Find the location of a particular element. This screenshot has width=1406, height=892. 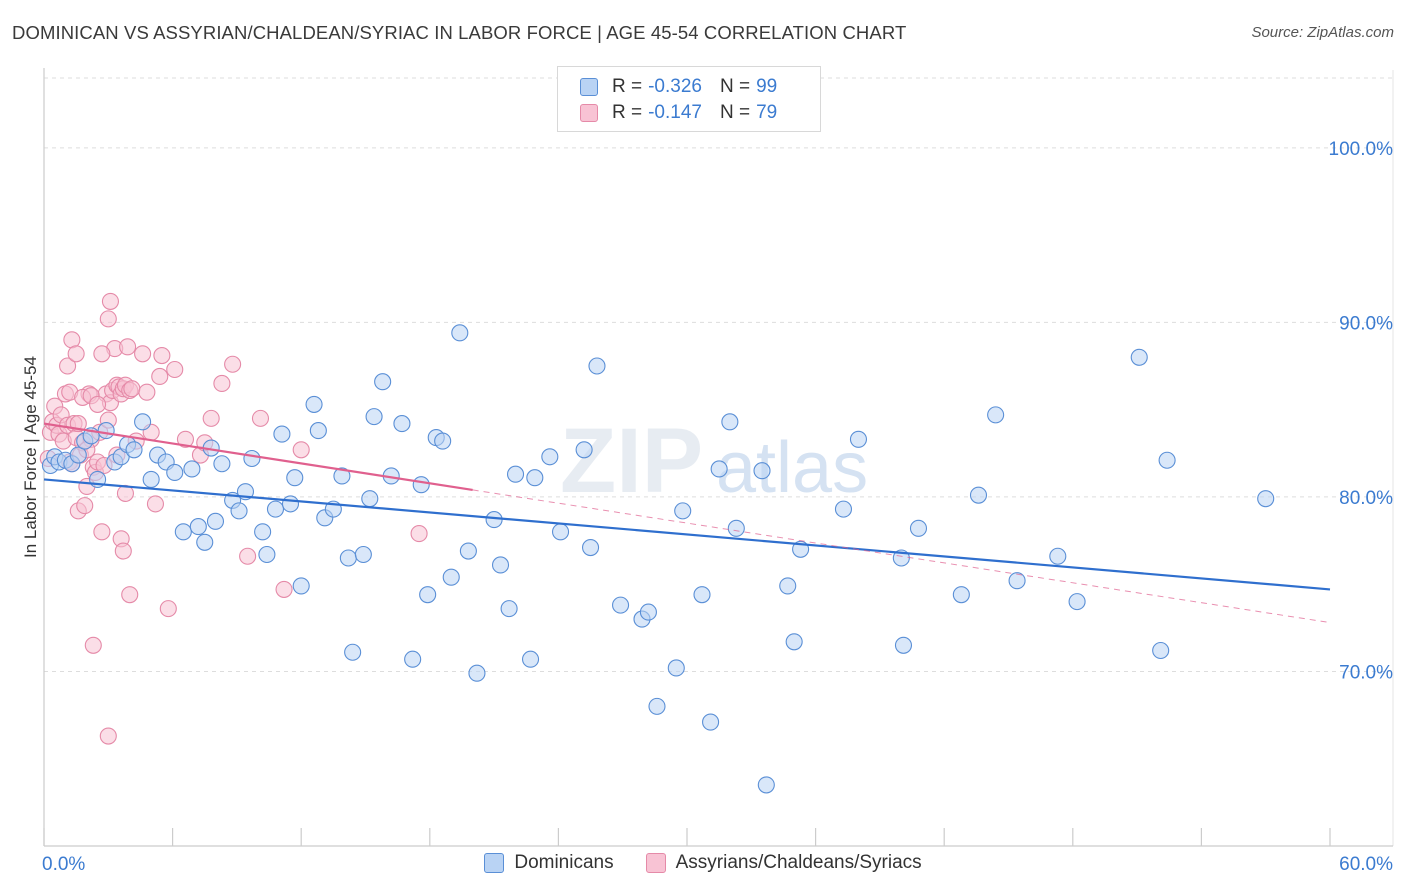

y-tick-label: 70.0% is located at coordinates (1366, 672).